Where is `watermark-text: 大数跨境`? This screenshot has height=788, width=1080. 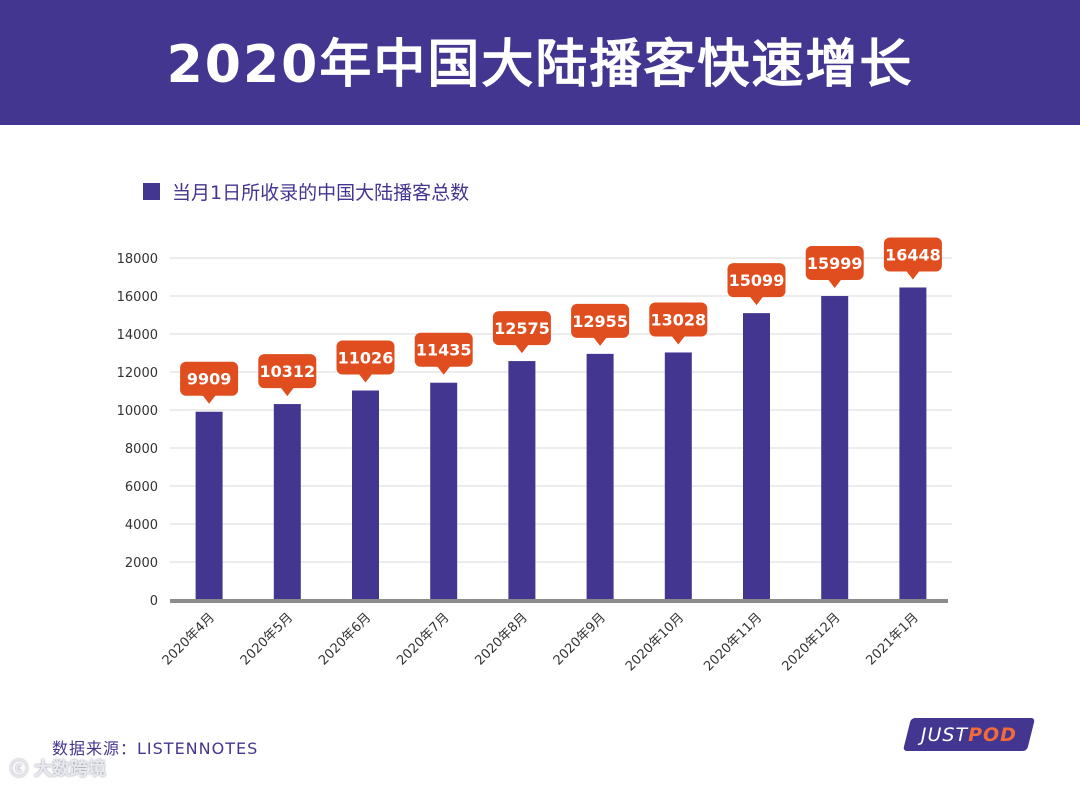
watermark-text: 大数跨境 is located at coordinates (70, 769).